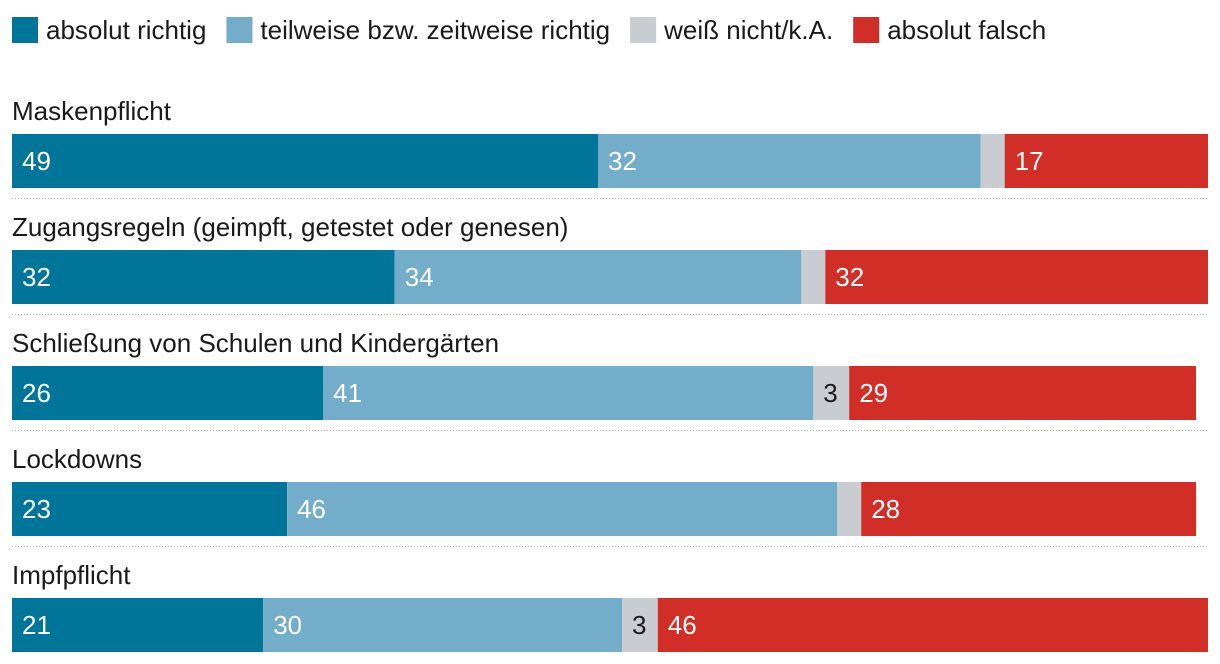 This screenshot has height=664, width=1220. I want to click on data-label: 28, so click(885, 509).